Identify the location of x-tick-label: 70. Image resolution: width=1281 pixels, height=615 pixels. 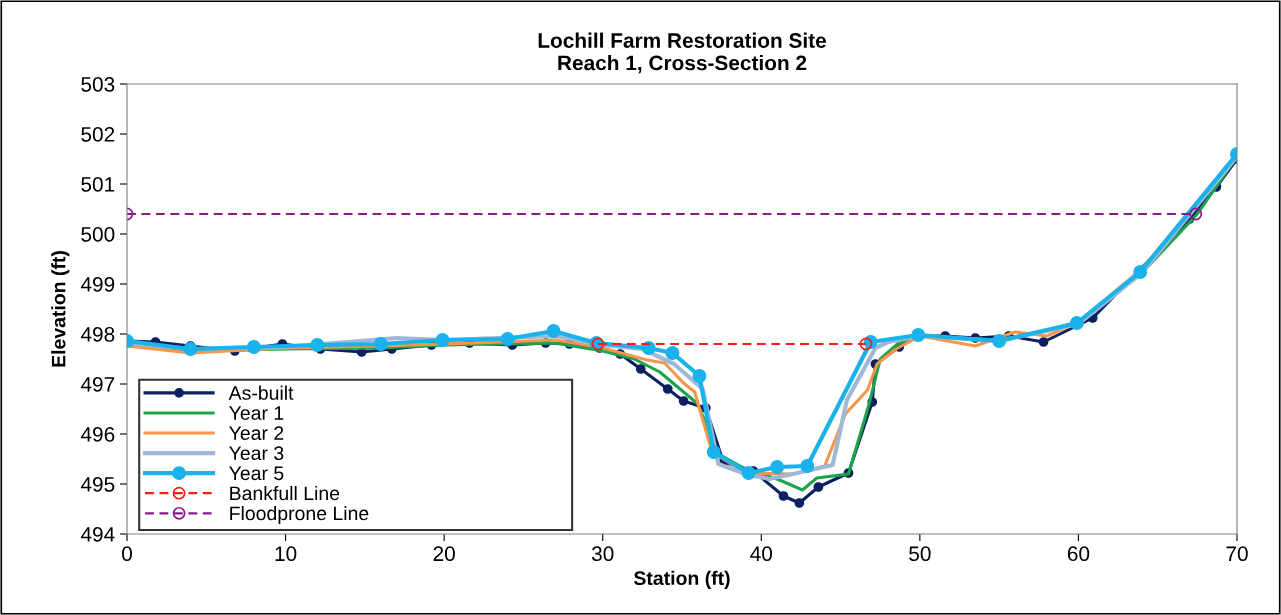
(1237, 554).